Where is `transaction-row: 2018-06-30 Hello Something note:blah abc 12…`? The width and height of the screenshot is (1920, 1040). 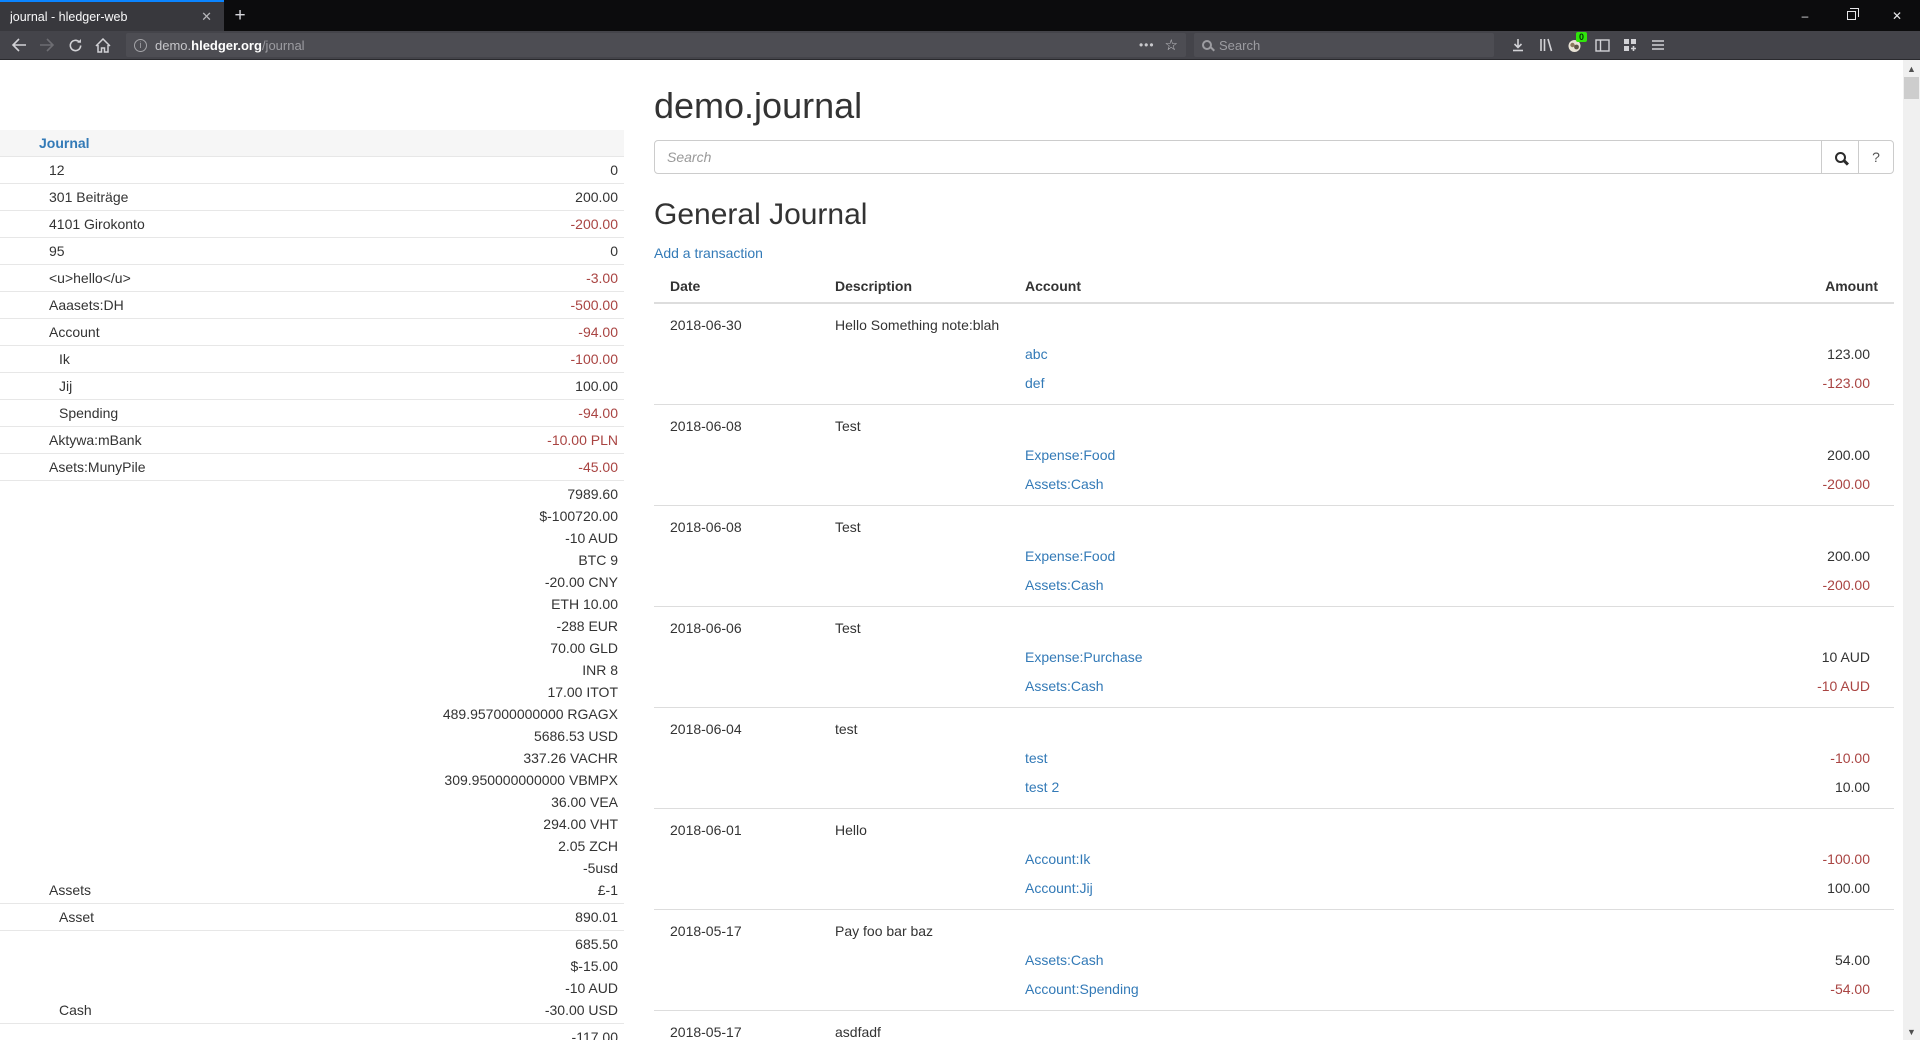
transaction-row: 2018-06-30 Hello Something note:blah abc 12… is located at coordinates (1274, 354).